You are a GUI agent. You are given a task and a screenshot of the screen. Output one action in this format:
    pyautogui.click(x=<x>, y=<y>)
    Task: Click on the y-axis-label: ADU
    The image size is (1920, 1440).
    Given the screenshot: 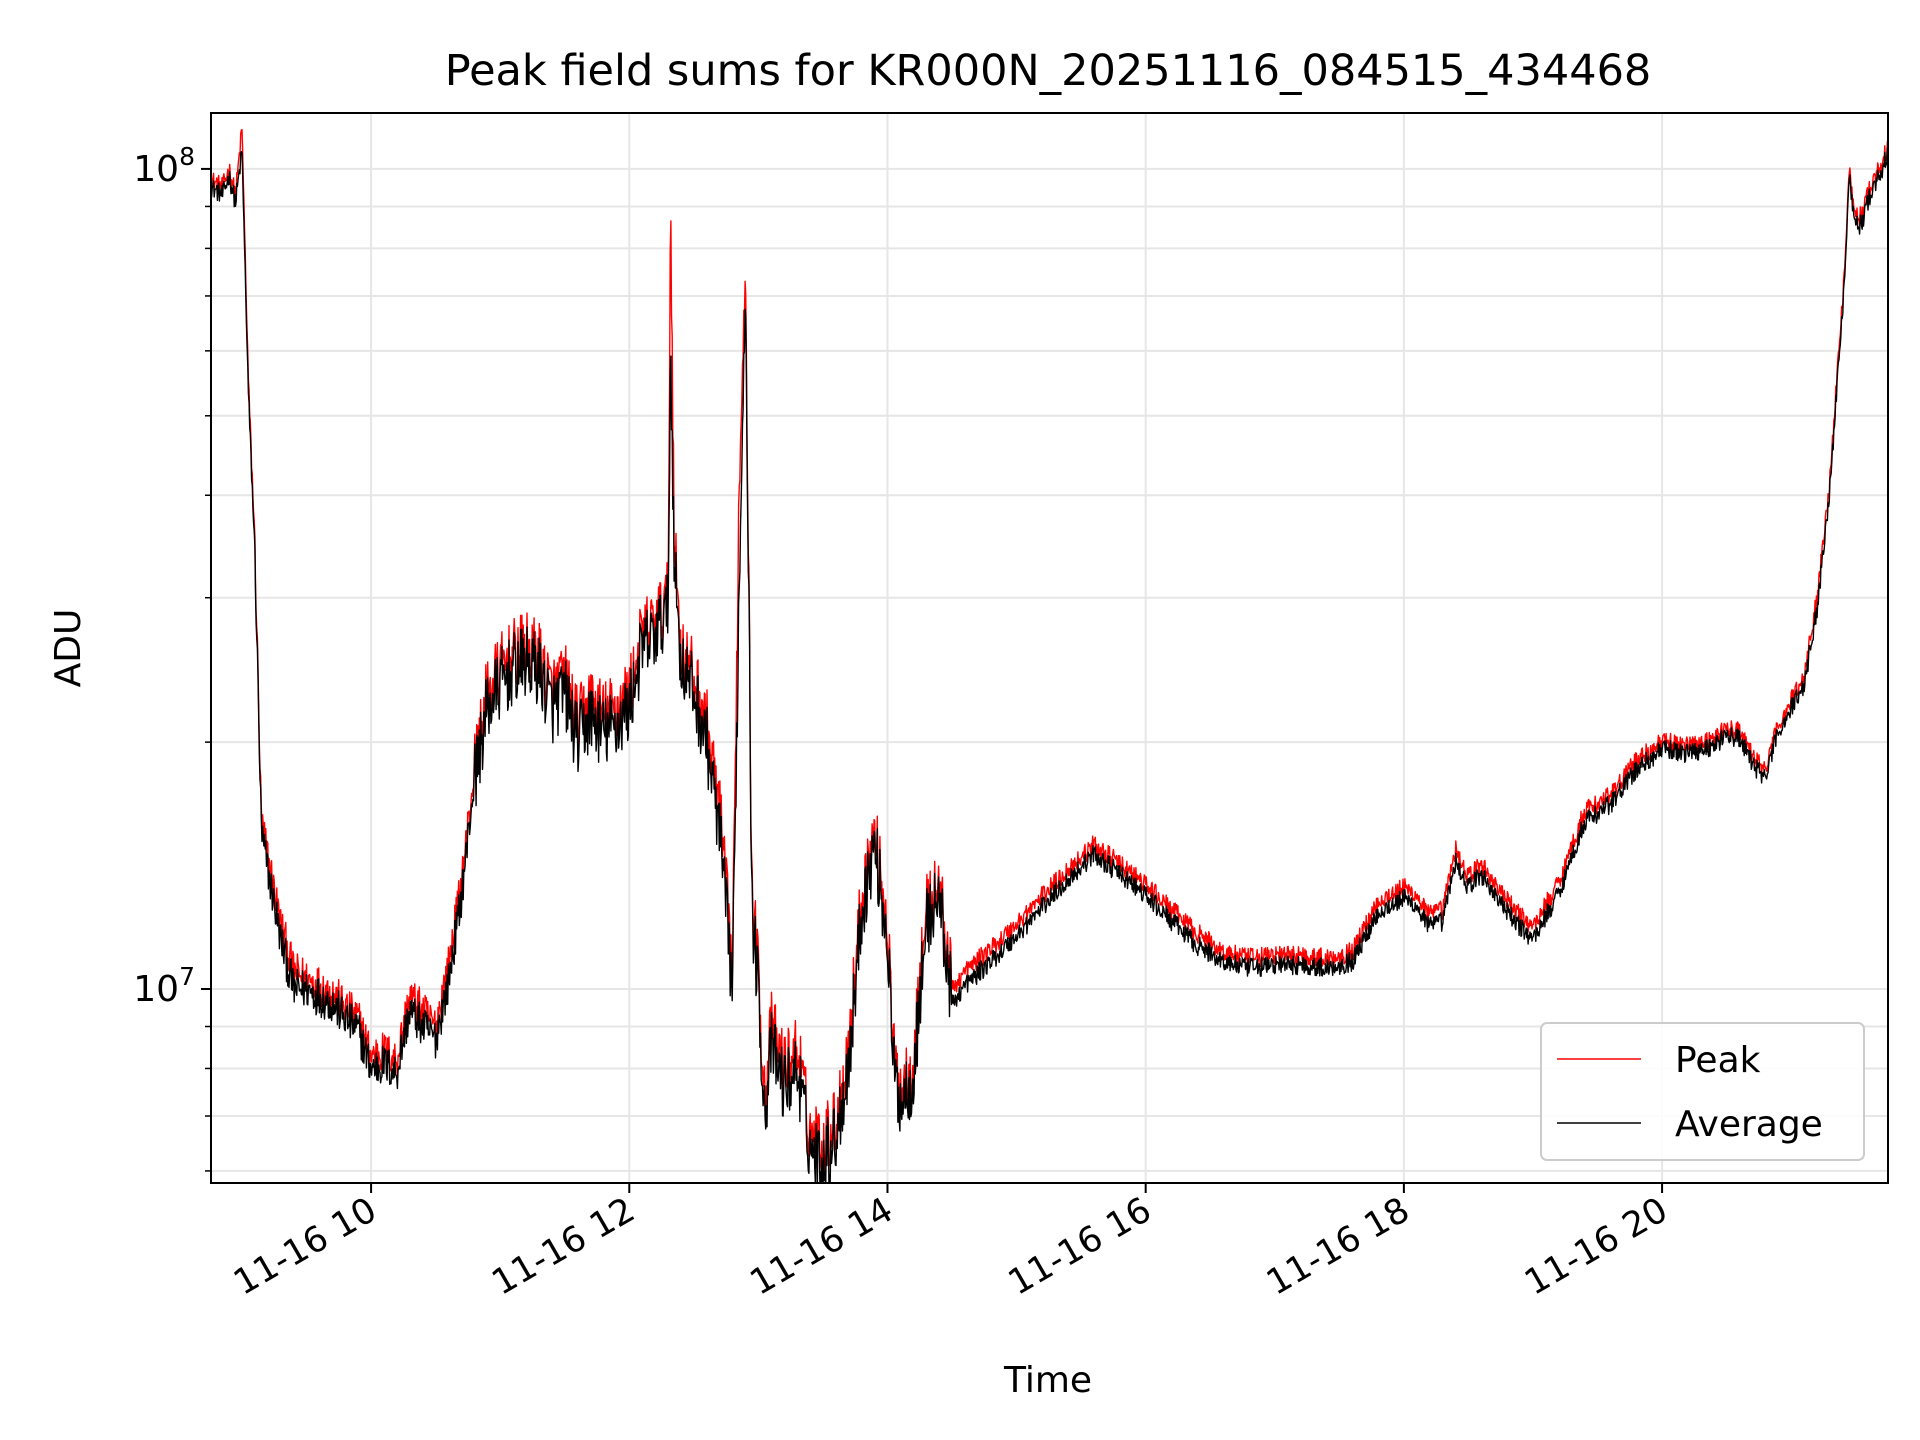 What is the action you would take?
    pyautogui.click(x=68, y=648)
    